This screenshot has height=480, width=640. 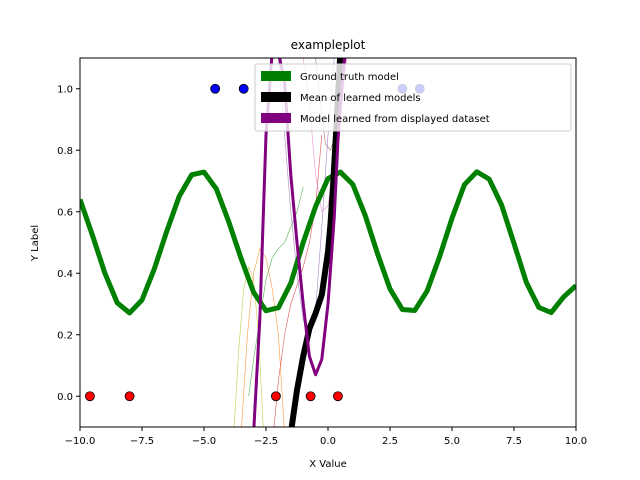 I want to click on x-tick-label: 7.5, so click(x=514, y=441).